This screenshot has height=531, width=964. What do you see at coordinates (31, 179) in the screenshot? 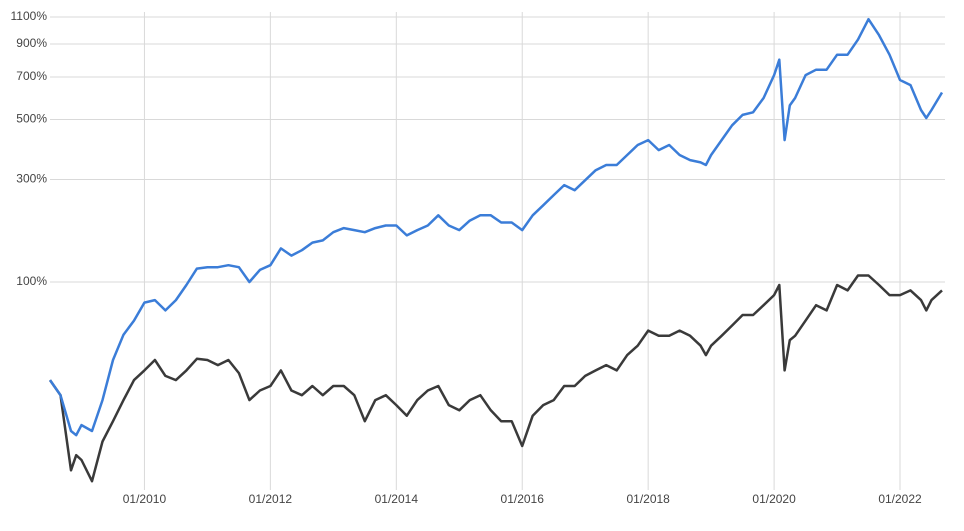
I see `y-tick-label: 300%` at bounding box center [31, 179].